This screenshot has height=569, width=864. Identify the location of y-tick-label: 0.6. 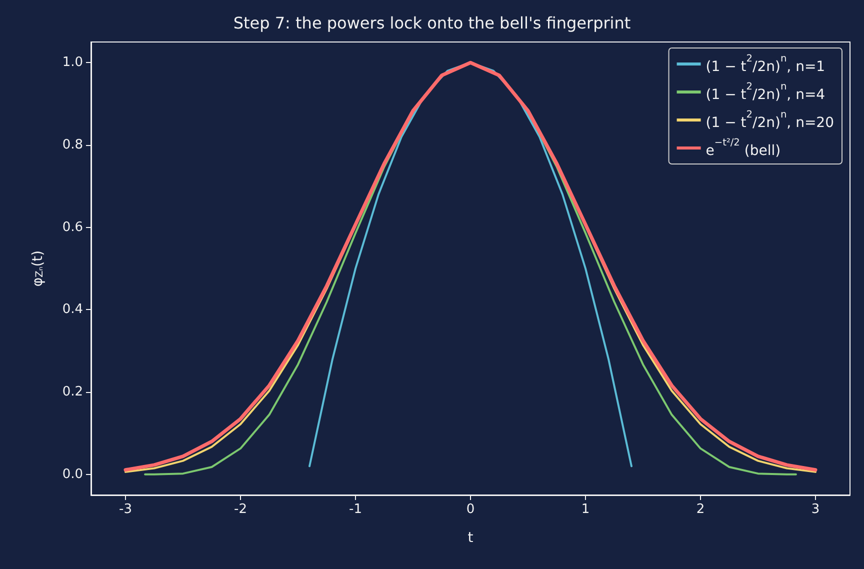
(72, 227).